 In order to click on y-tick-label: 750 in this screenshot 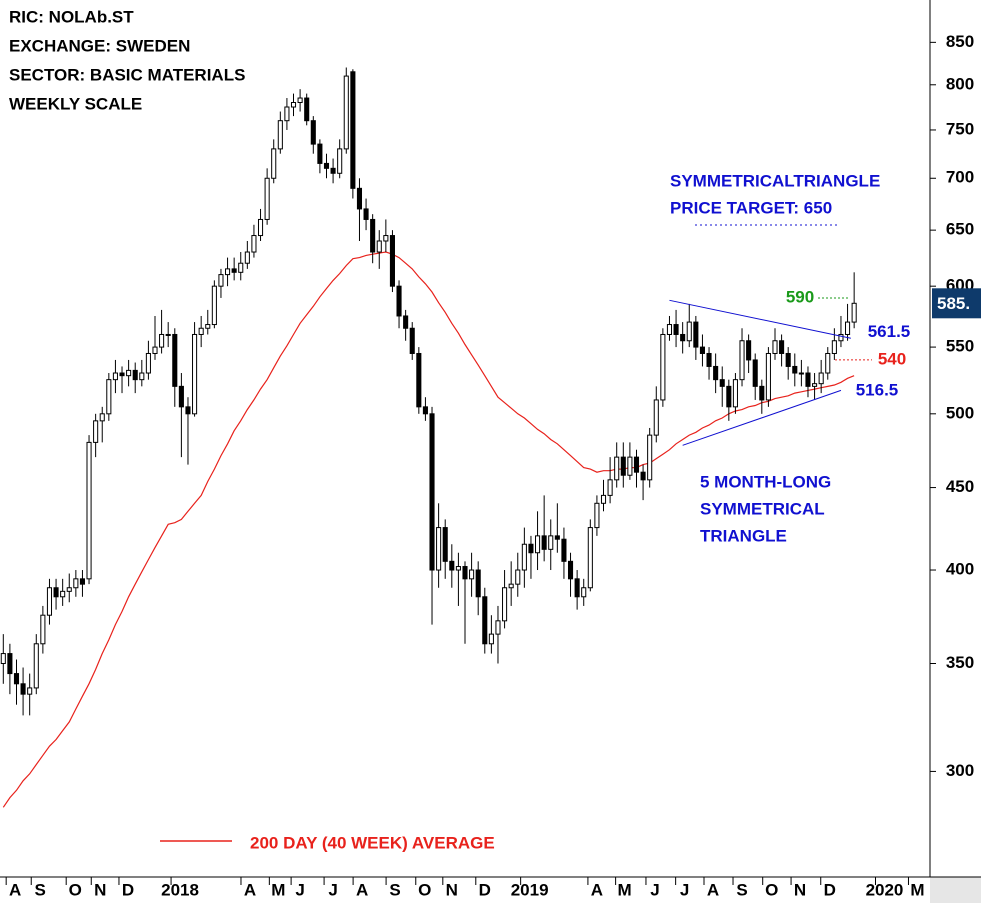, I will do `click(960, 128)`.